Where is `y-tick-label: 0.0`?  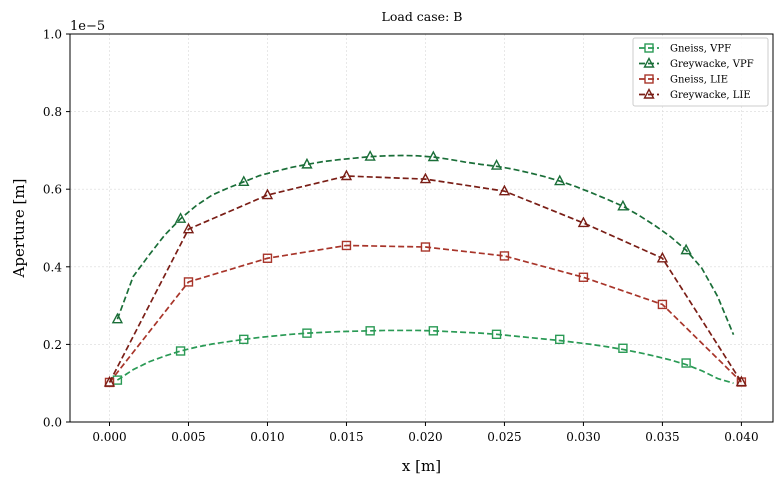
y-tick-label: 0.0 is located at coordinates (52, 423).